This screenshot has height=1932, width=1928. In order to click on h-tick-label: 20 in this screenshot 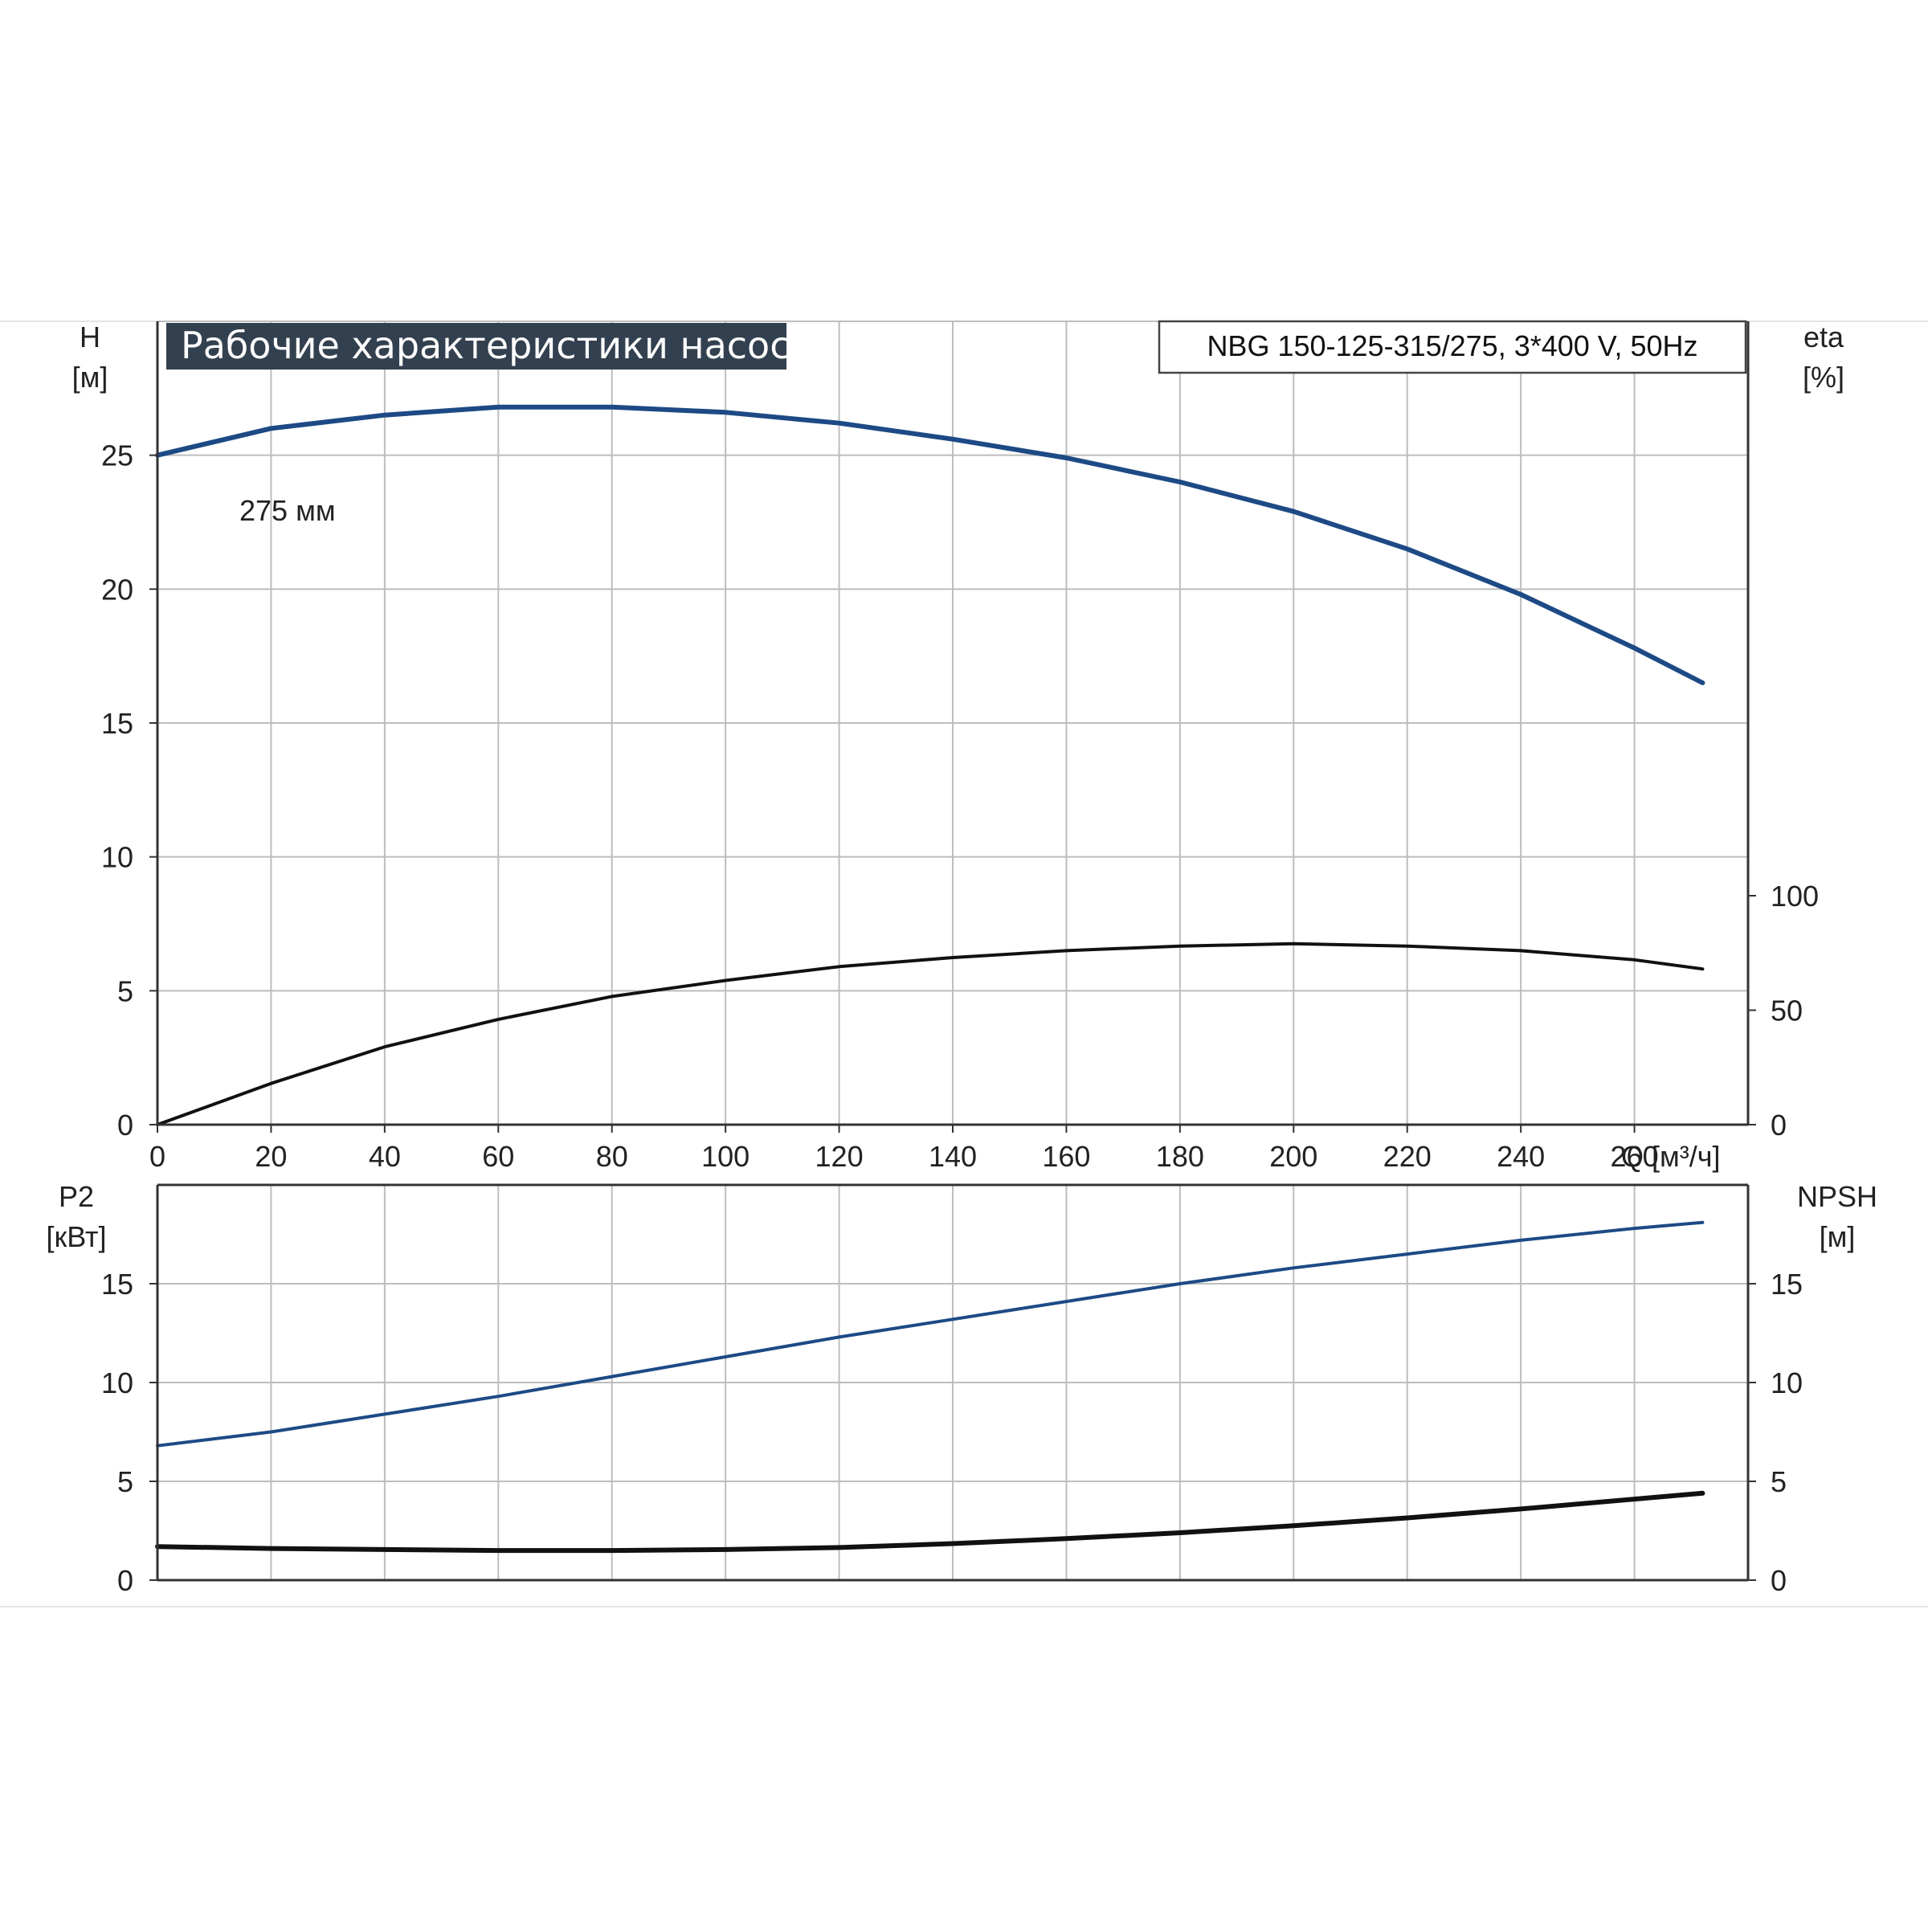, I will do `click(117, 590)`.